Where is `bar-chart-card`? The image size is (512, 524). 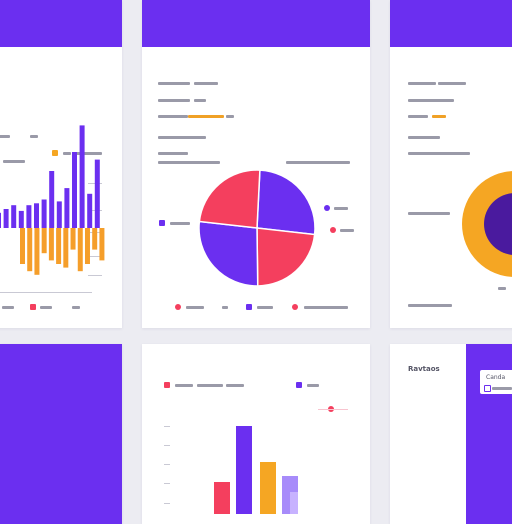 bar-chart-card is located at coordinates (61, 164).